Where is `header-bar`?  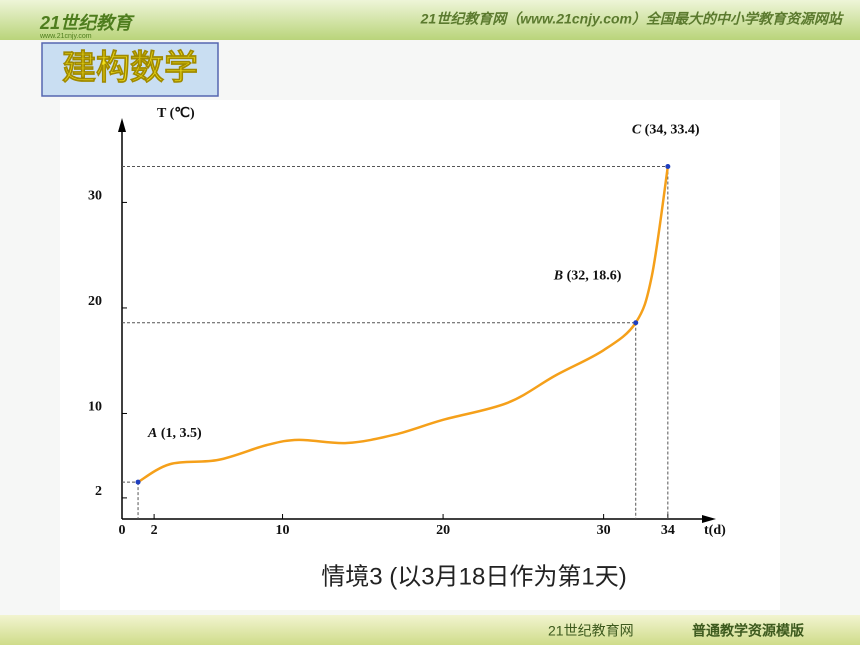 header-bar is located at coordinates (430, 20).